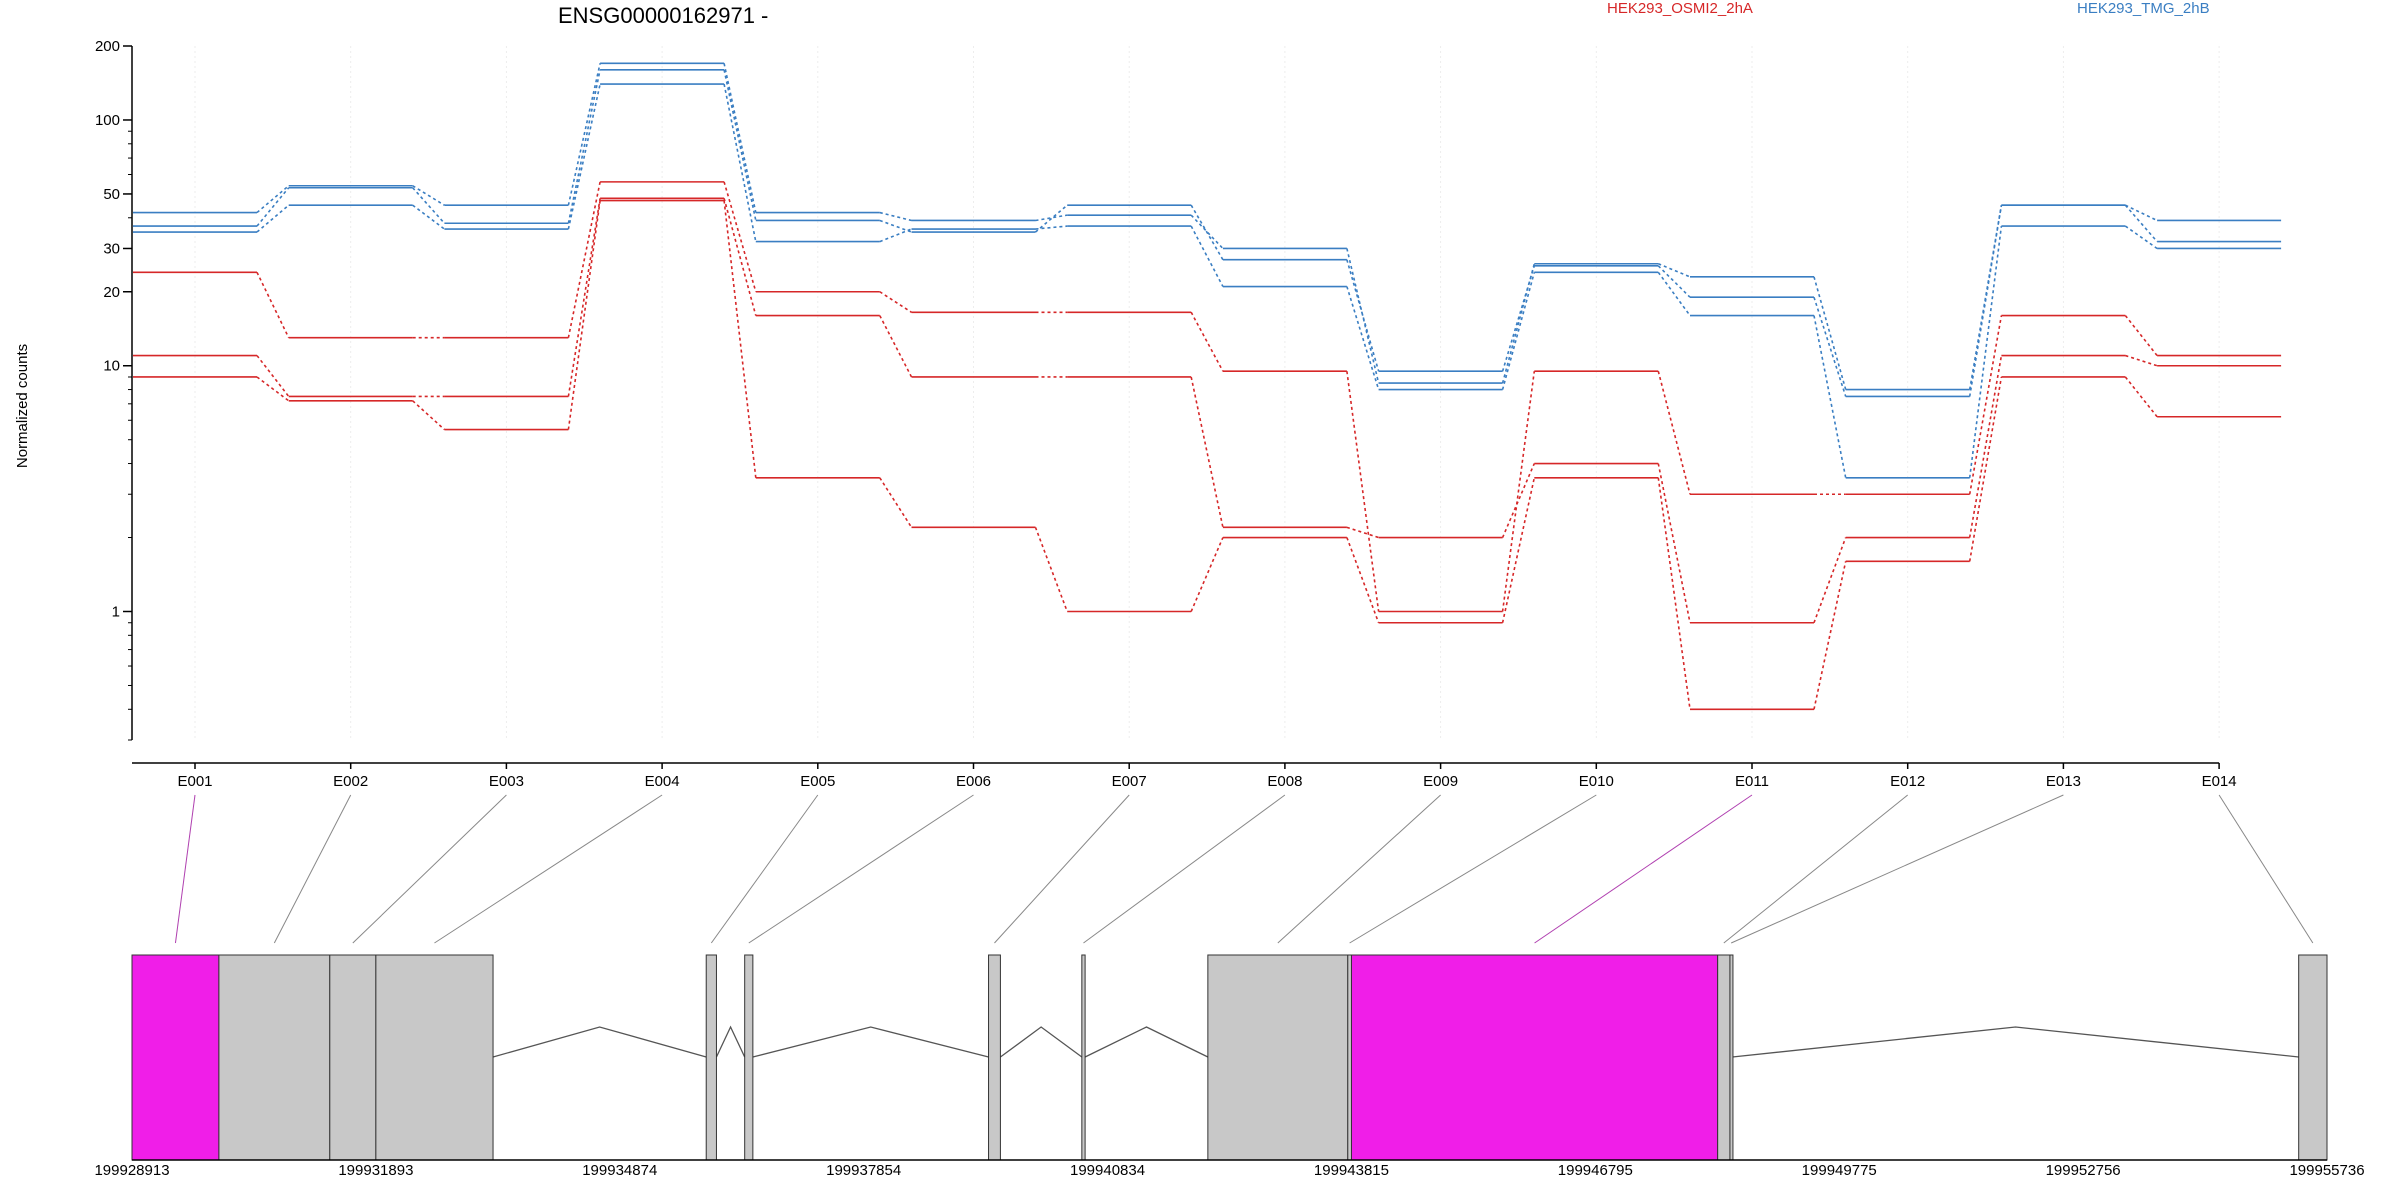 This screenshot has height=1200, width=2400. I want to click on legend-entry-tmg: HEK293_TMG_2hB, so click(2143, 8).